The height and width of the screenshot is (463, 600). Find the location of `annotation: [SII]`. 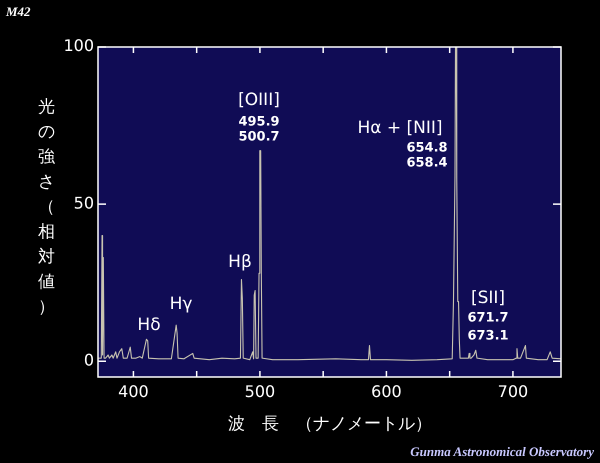

annotation: [SII] is located at coordinates (488, 298).